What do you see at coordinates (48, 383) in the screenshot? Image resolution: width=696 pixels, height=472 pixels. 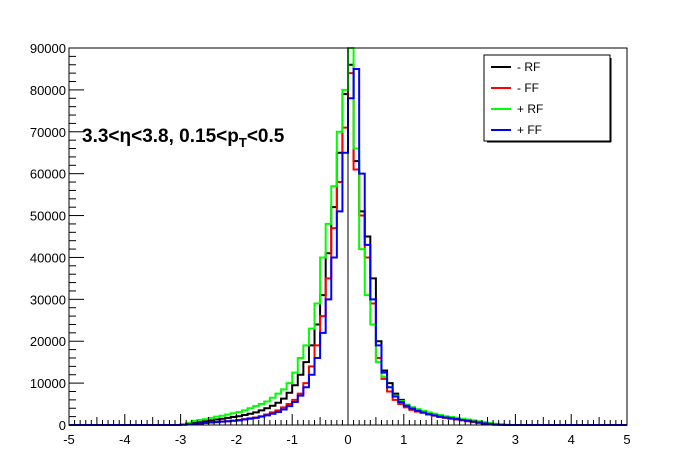 I see `y-tick-label: 10000` at bounding box center [48, 383].